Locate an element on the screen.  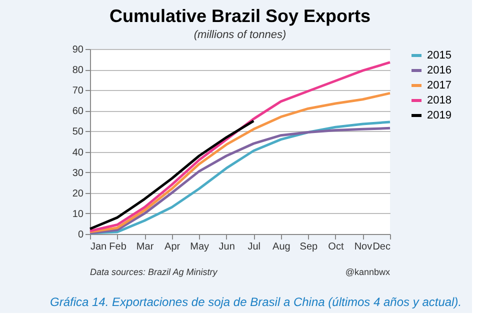
legend-label: 2015 is located at coordinates (439, 56).